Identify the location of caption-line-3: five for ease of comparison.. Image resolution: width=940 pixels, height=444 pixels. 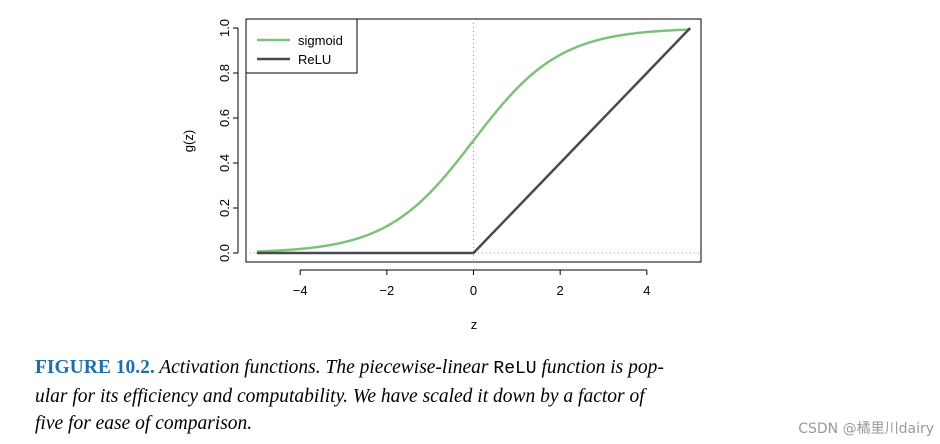
(144, 423).